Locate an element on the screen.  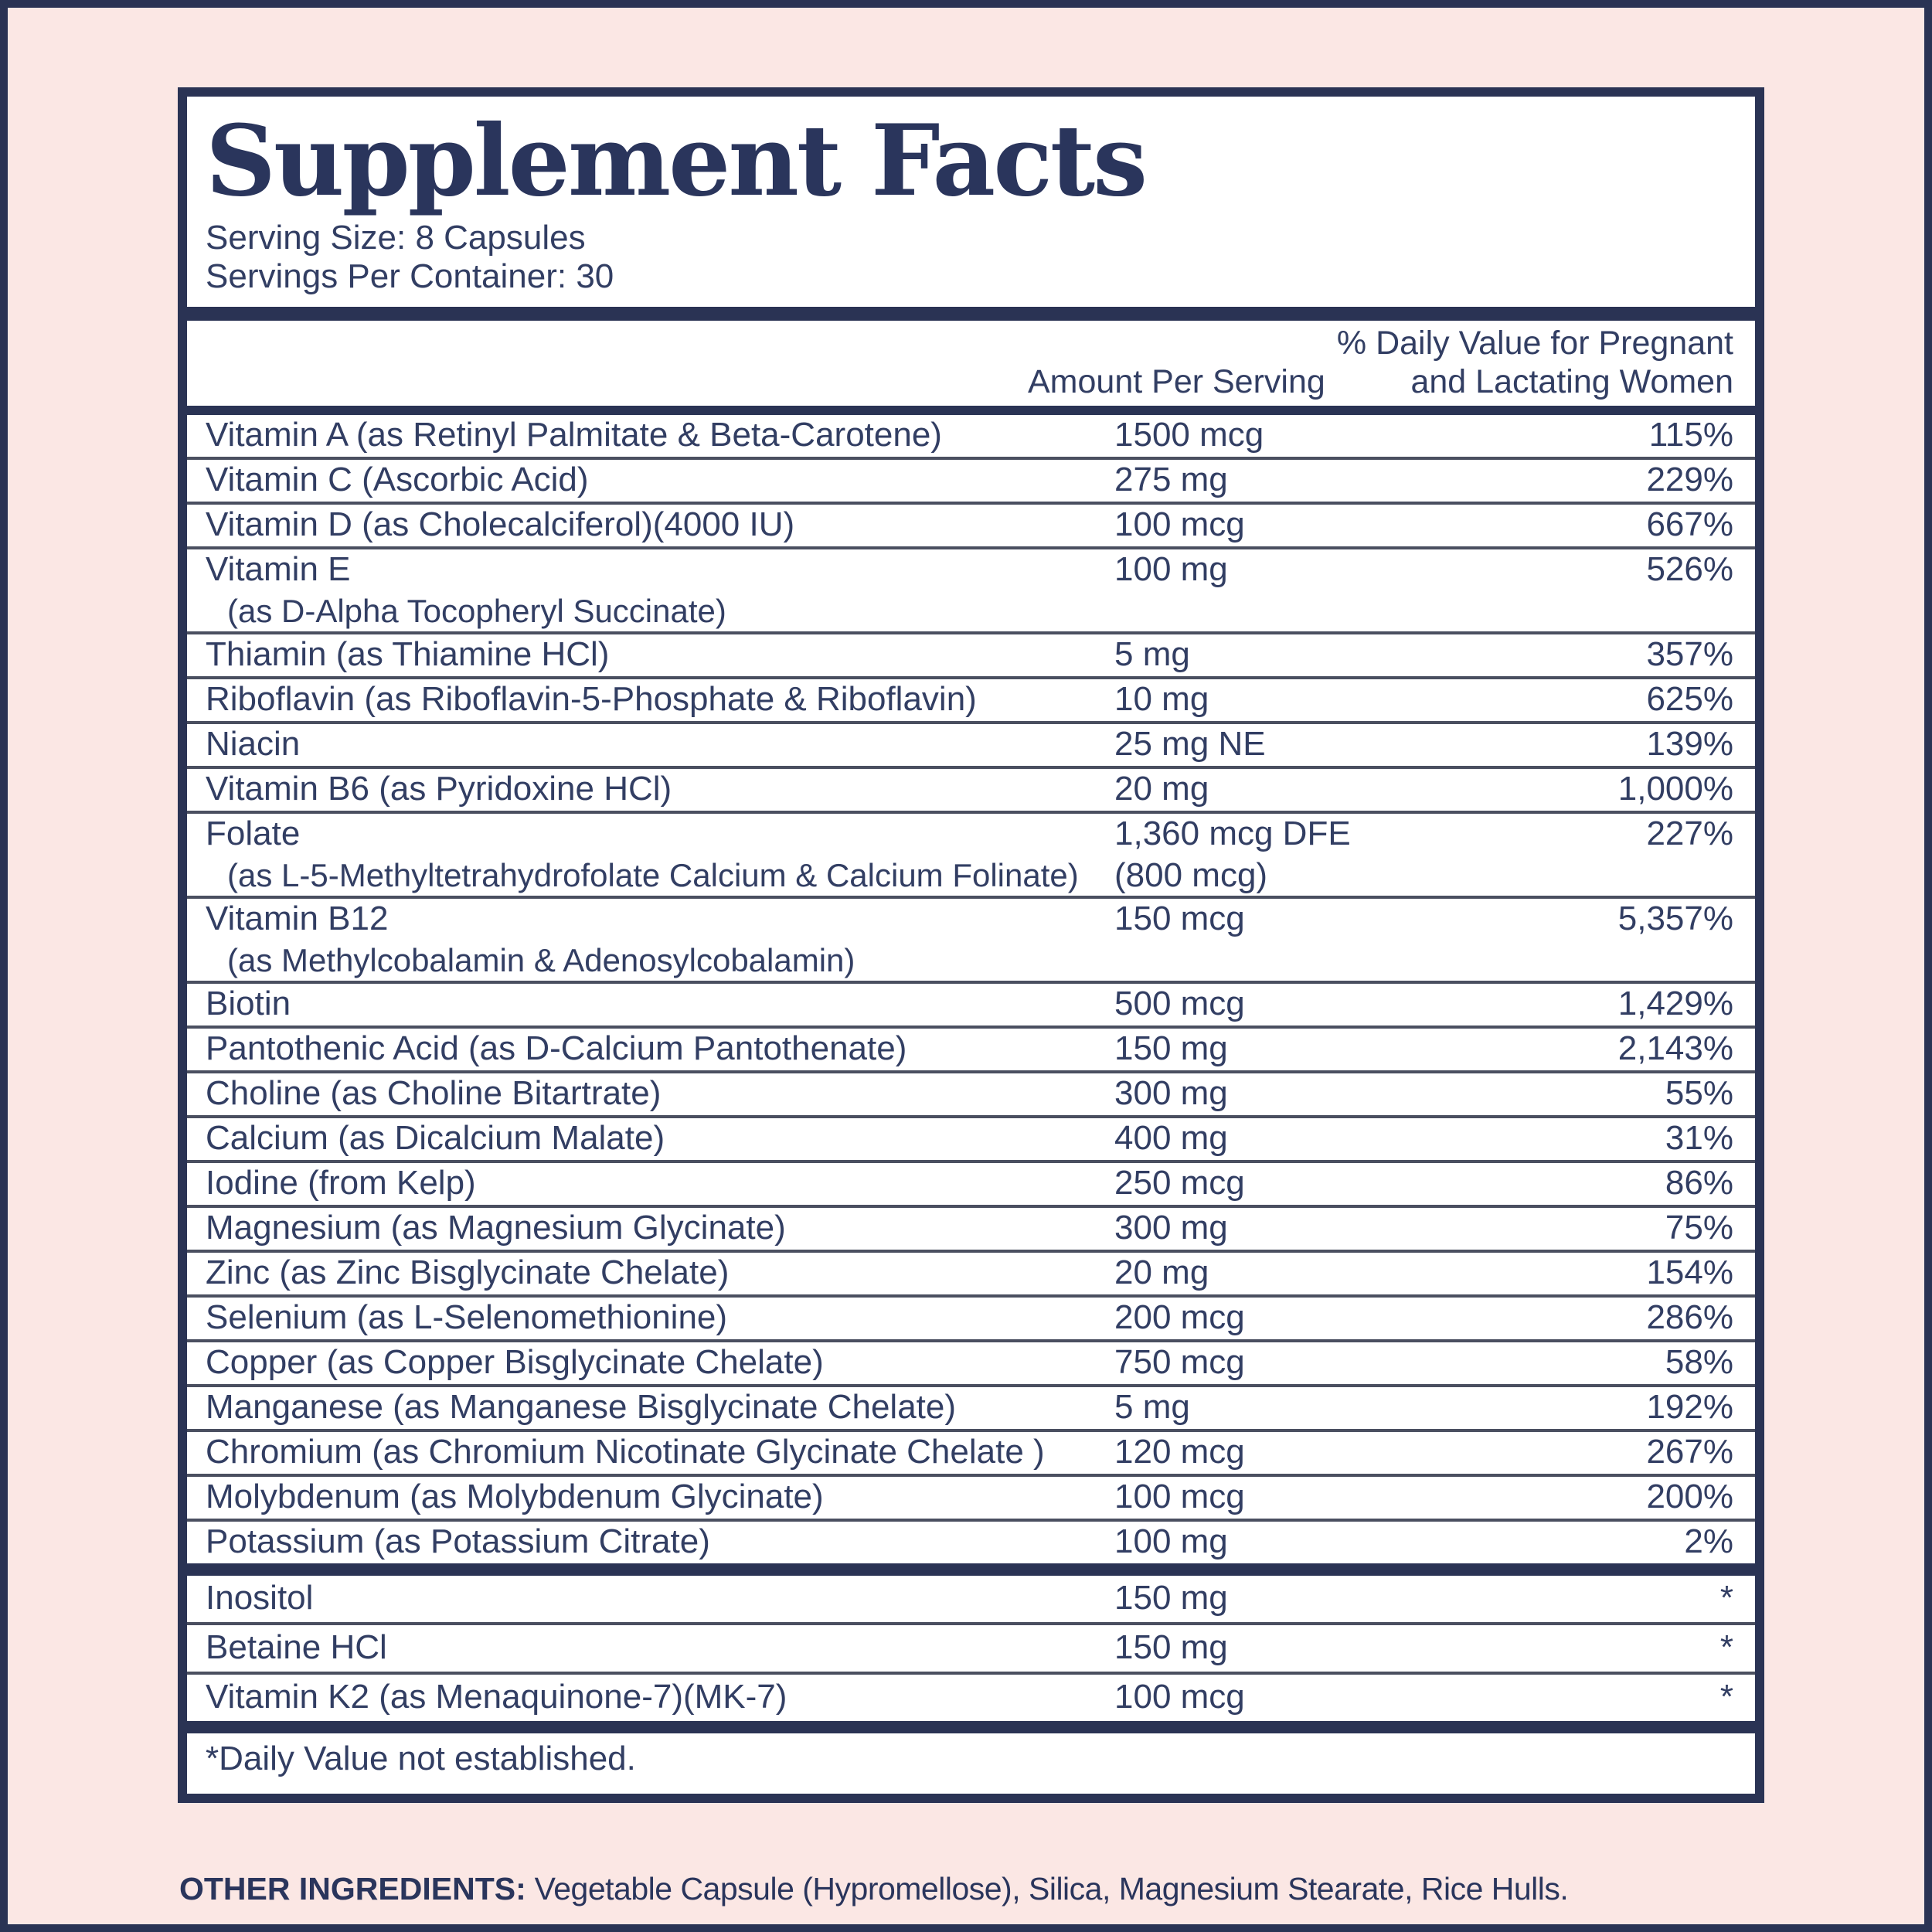
amount-per-serving-value: 250 mcg is located at coordinates (1179, 1183).